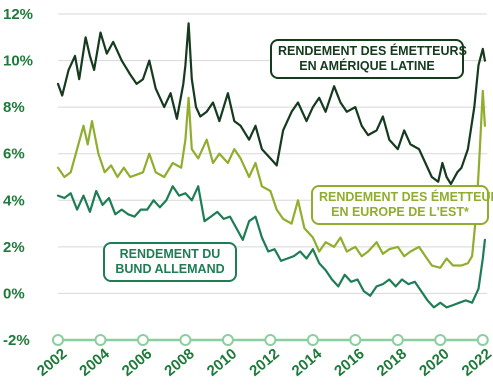  What do you see at coordinates (18, 14) in the screenshot?
I see `y-tick-label: 12%` at bounding box center [18, 14].